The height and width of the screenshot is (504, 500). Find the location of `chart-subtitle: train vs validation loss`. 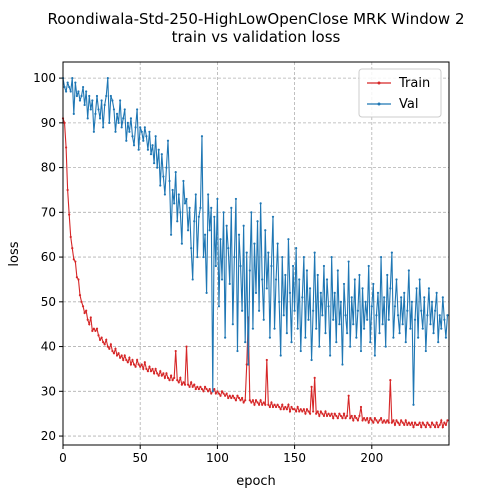

chart-subtitle: train vs validation loss is located at coordinates (256, 37).